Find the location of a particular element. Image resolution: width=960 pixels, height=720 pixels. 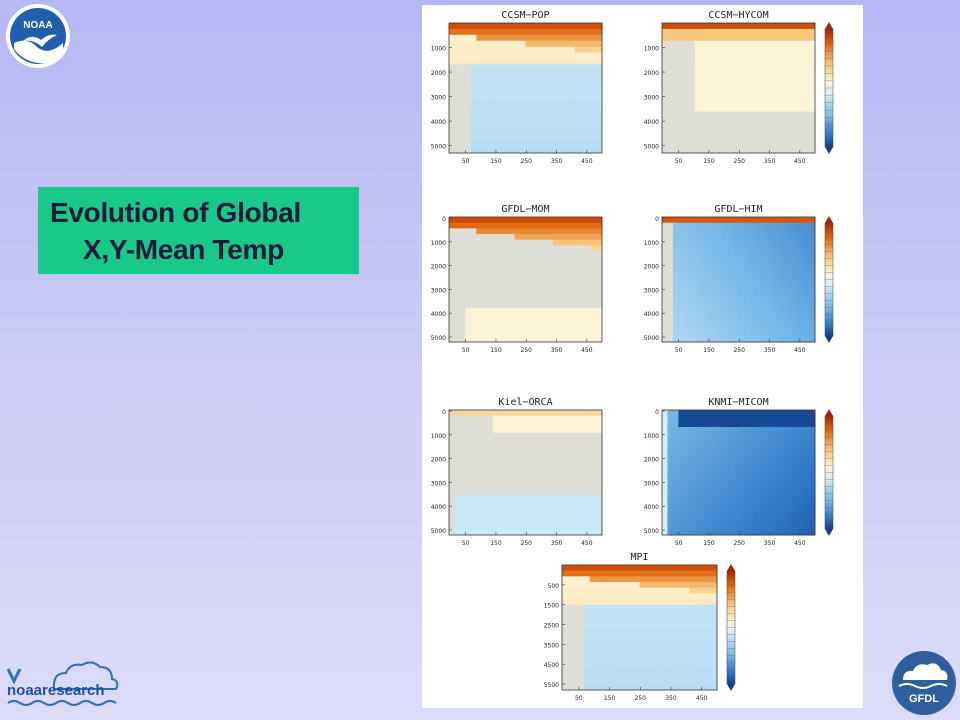

panel-frame is located at coordinates (525, 88).